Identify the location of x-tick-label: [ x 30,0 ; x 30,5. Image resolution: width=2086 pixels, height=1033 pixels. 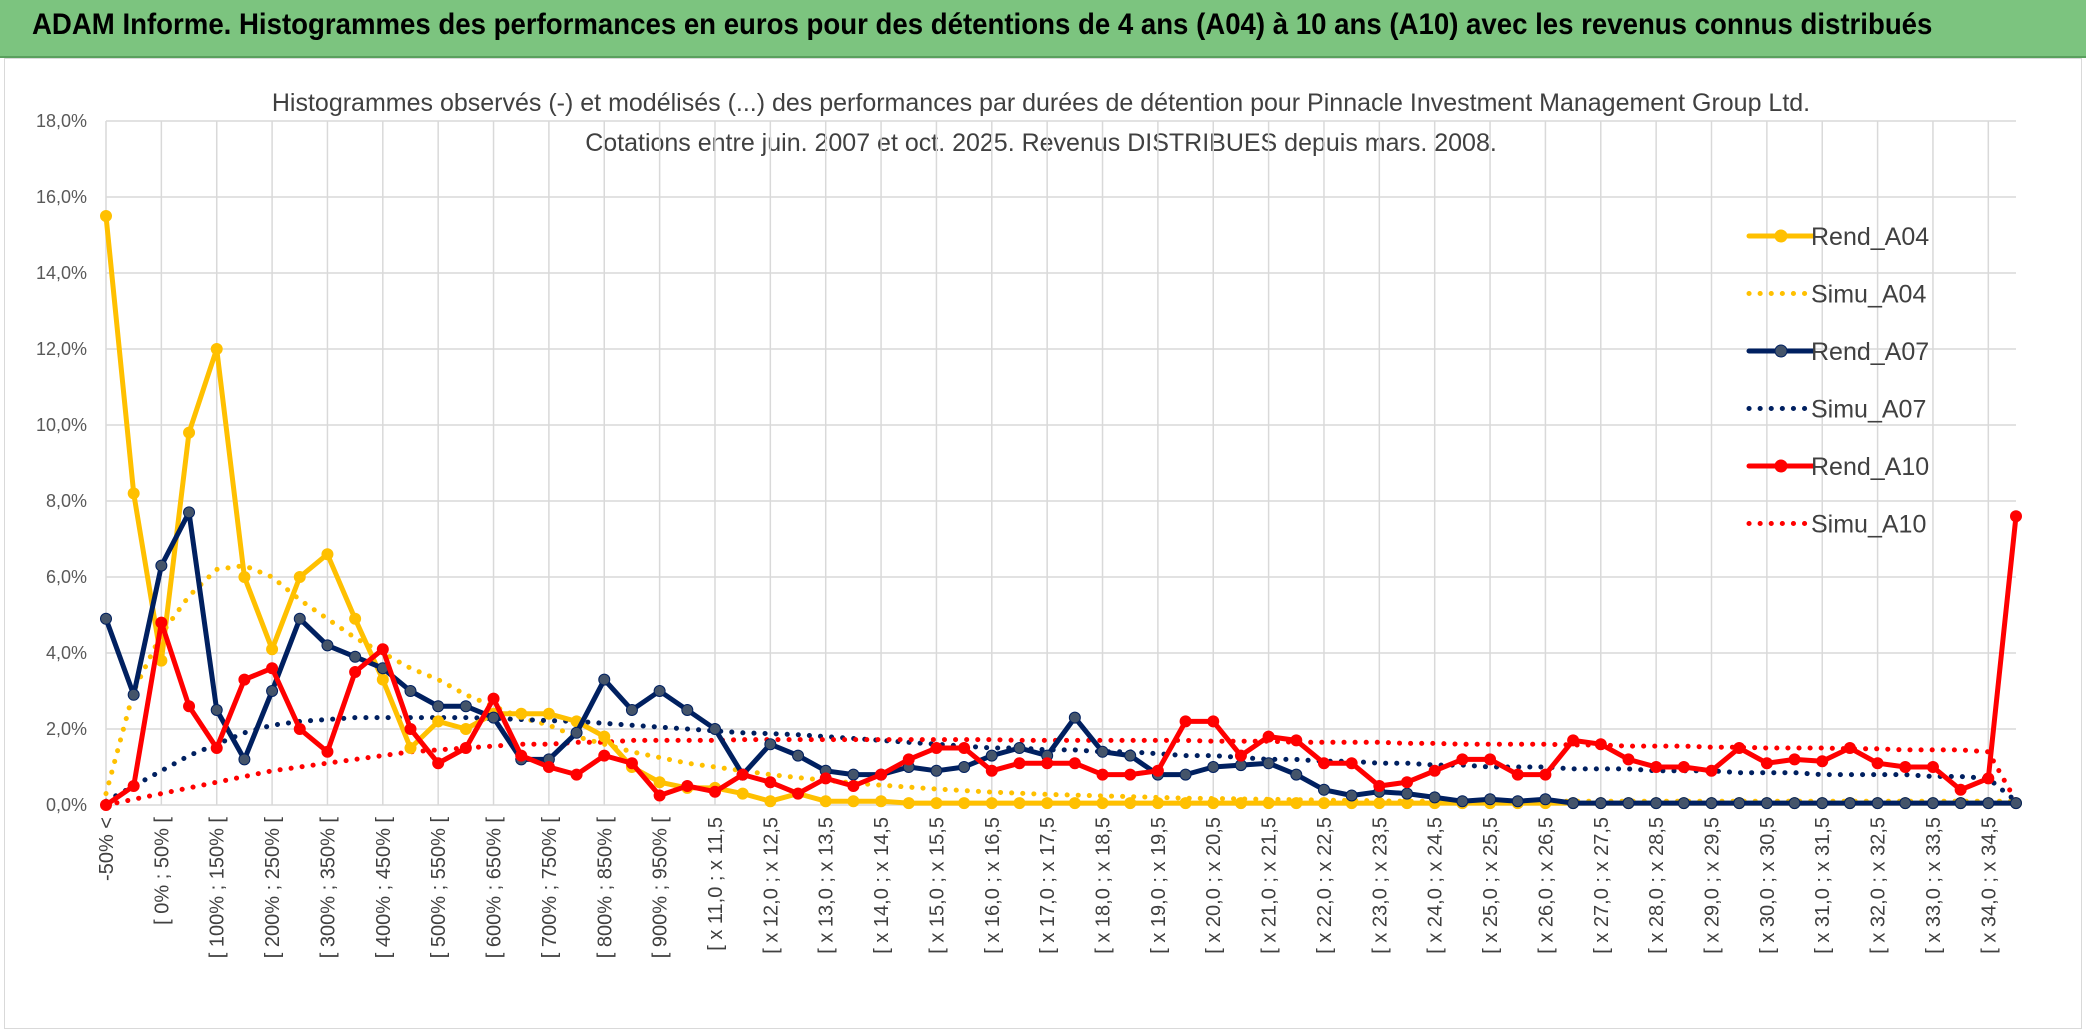
(1768, 885).